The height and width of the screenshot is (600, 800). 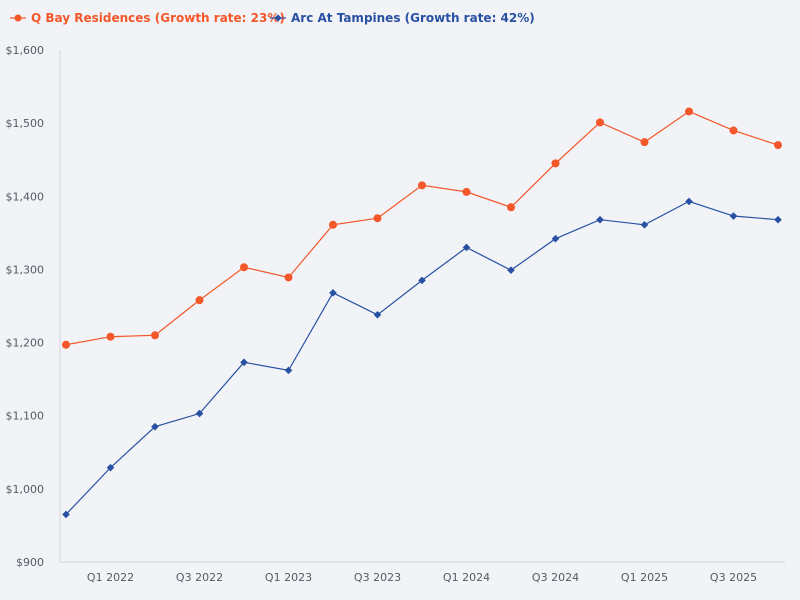 What do you see at coordinates (25, 50) in the screenshot?
I see `y-tick-label: $1,600` at bounding box center [25, 50].